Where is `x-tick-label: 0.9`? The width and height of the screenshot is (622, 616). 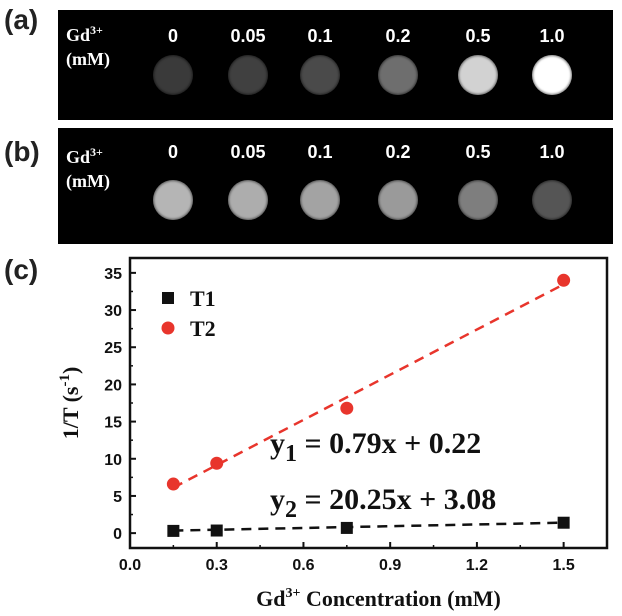
x-tick-label: 0.9 is located at coordinates (390, 565).